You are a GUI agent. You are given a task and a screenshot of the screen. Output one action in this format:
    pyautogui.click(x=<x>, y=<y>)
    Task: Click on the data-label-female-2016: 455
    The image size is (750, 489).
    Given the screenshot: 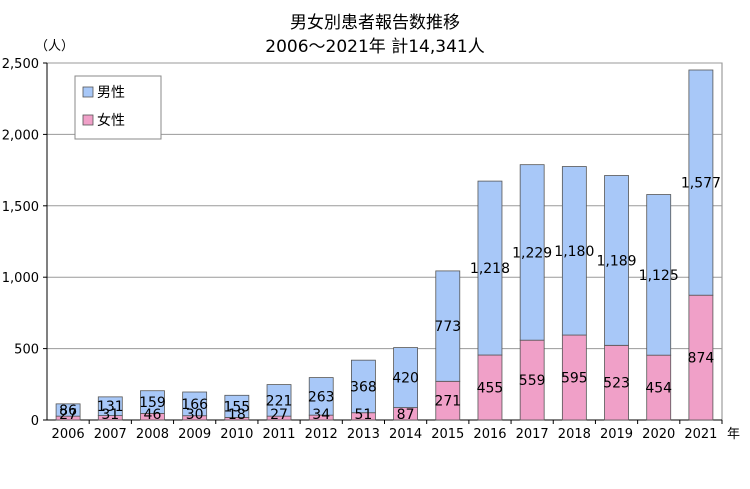 What is the action you would take?
    pyautogui.click(x=490, y=389)
    